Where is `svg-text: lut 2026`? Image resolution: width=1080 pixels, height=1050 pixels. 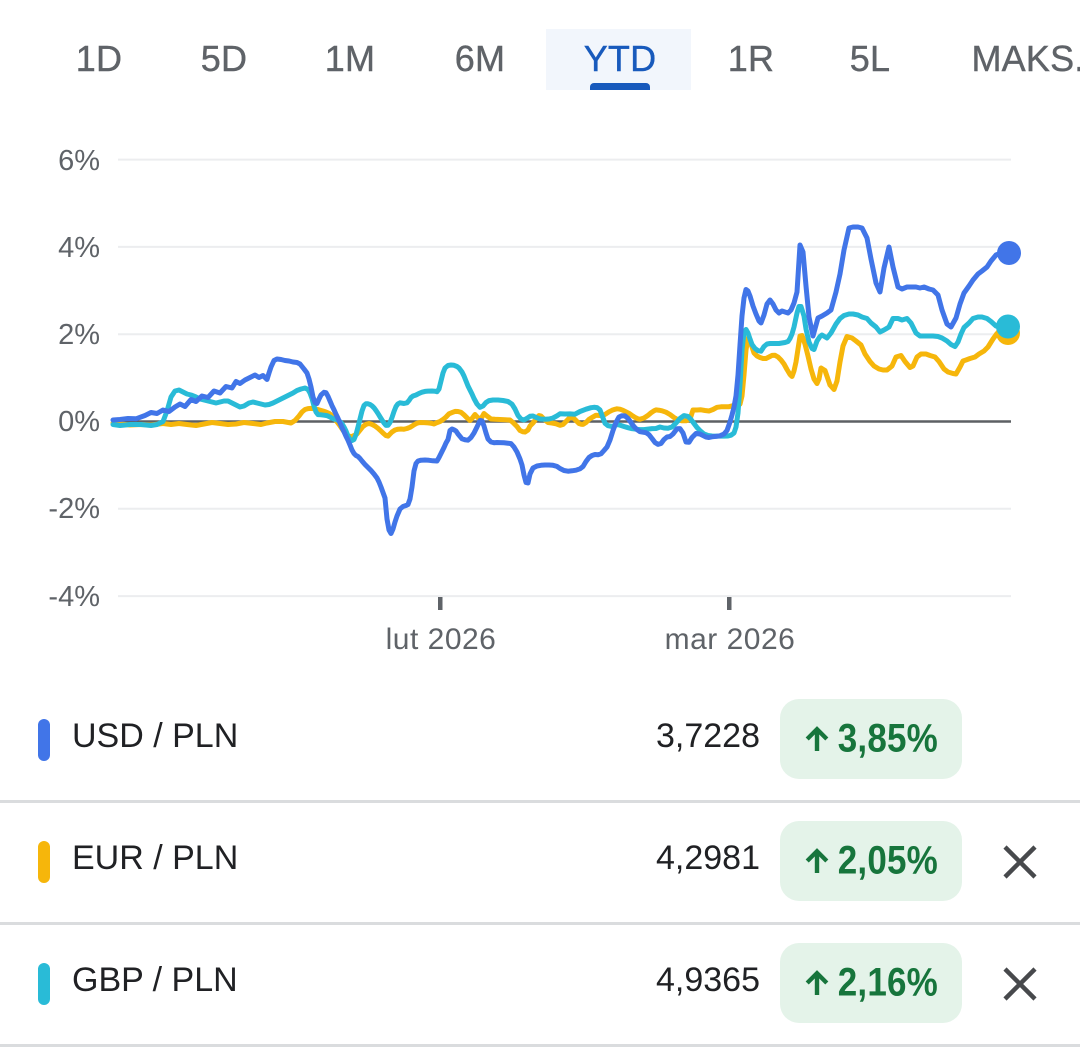 svg-text: lut 2026 is located at coordinates (441, 639).